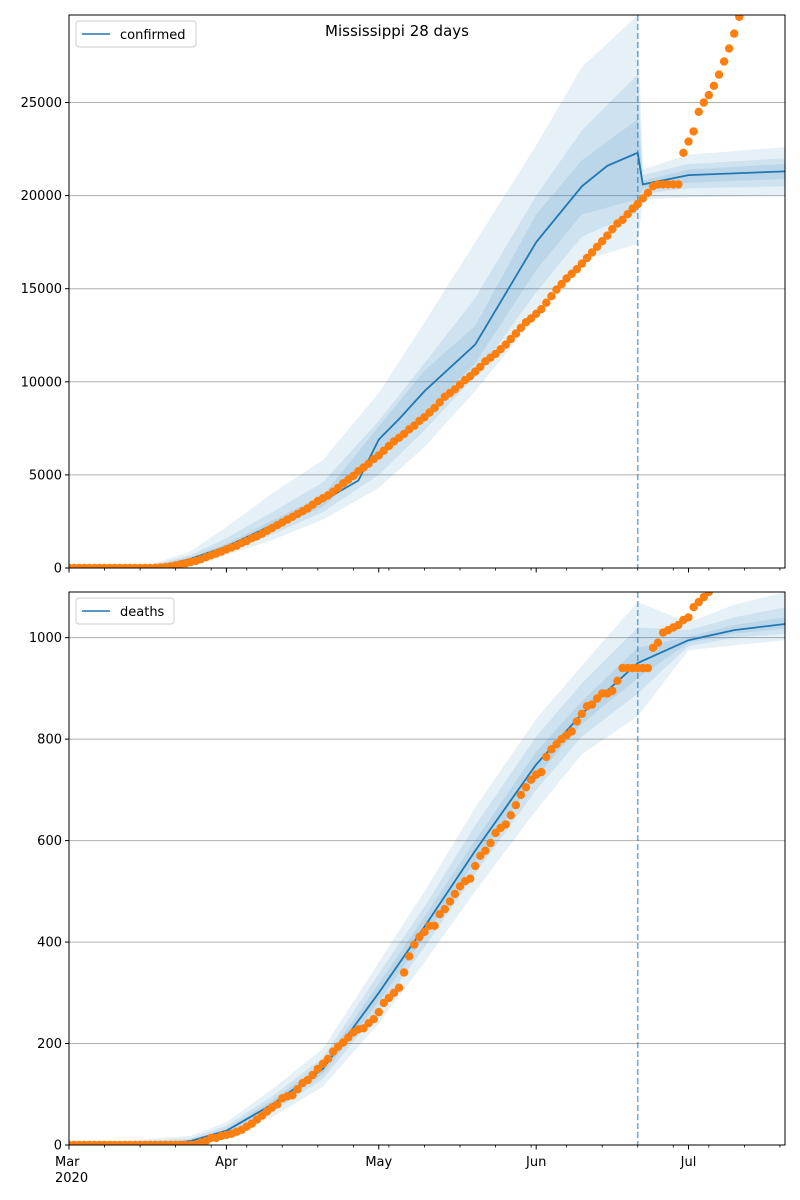  What do you see at coordinates (142, 612) in the screenshot?
I see `legend-deaths: deaths` at bounding box center [142, 612].